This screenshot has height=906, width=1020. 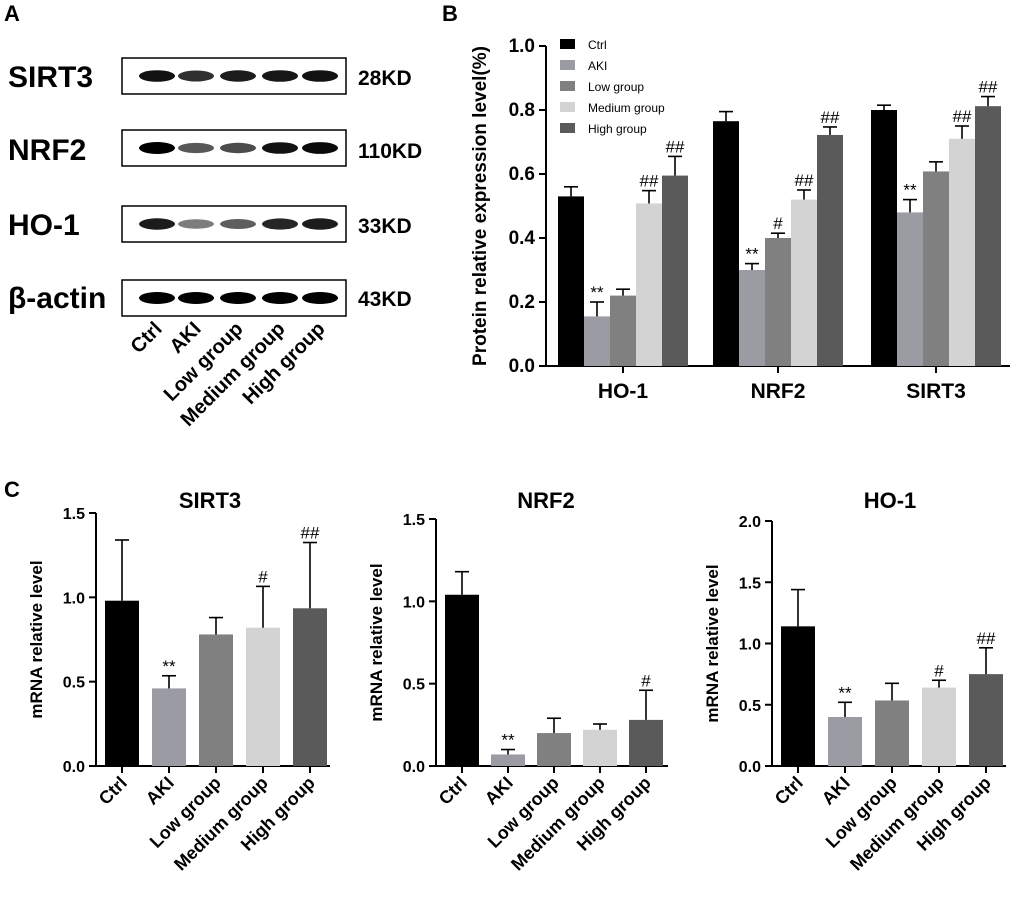 What do you see at coordinates (280, 224) in the screenshot?
I see `blot-band-ho-1-medium-group` at bounding box center [280, 224].